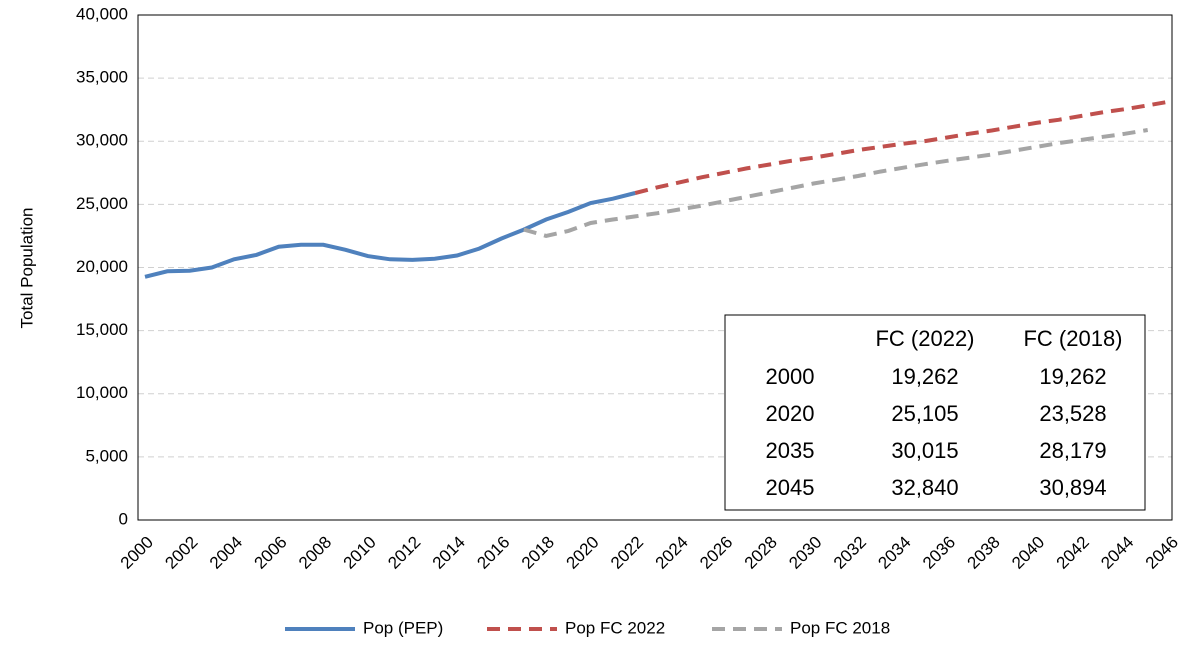  Describe the element at coordinates (449, 553) in the screenshot. I see `x-tick-label: 2014` at that location.